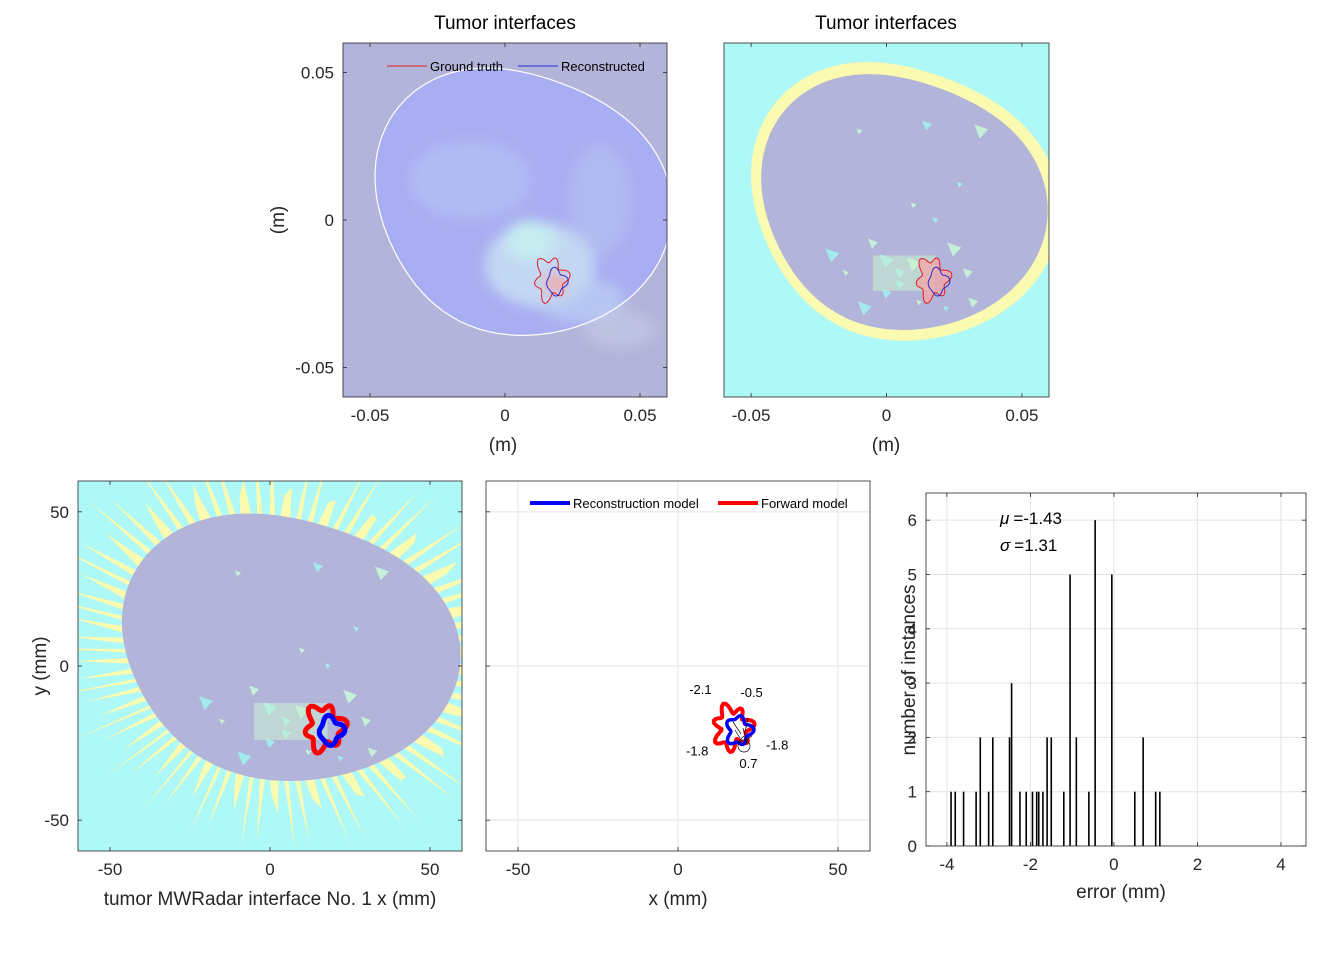 The image size is (1334, 979). I want to click on panel-d-forward-contour, so click(734, 727).